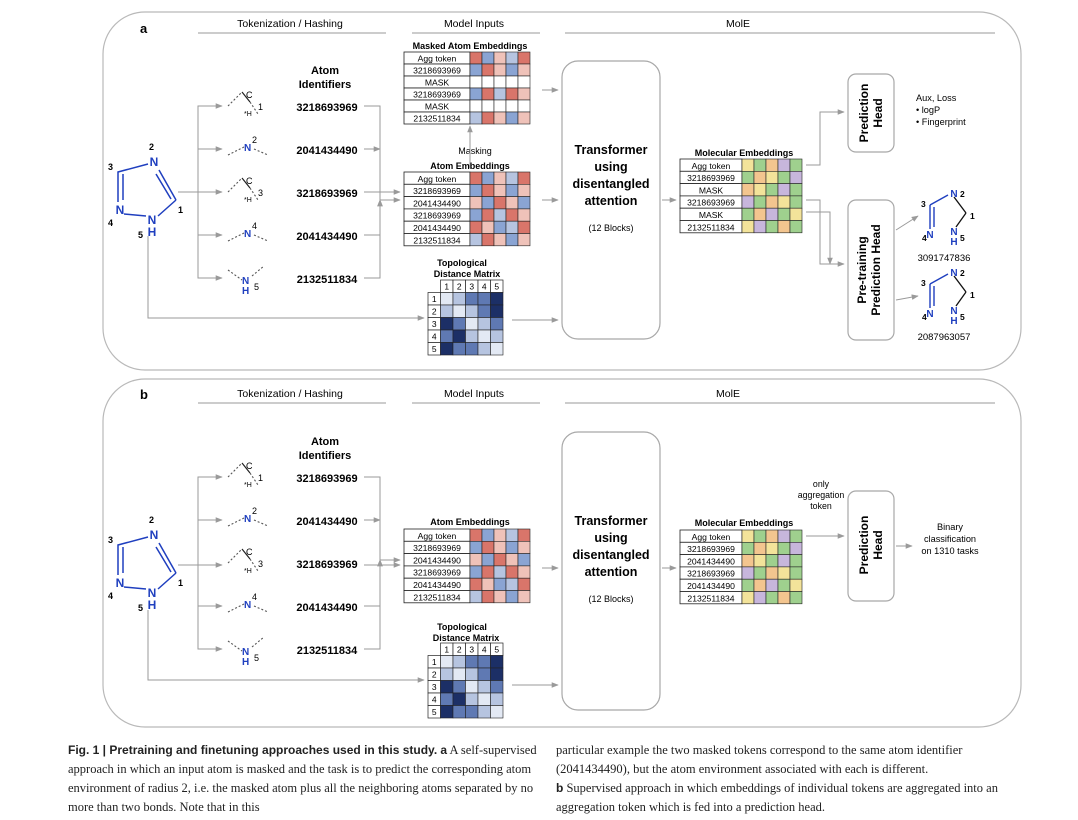 The height and width of the screenshot is (820, 1078). What do you see at coordinates (744, 153) in the screenshot?
I see `molecular-embeddings-title-a: Molecular Embeddings` at bounding box center [744, 153].